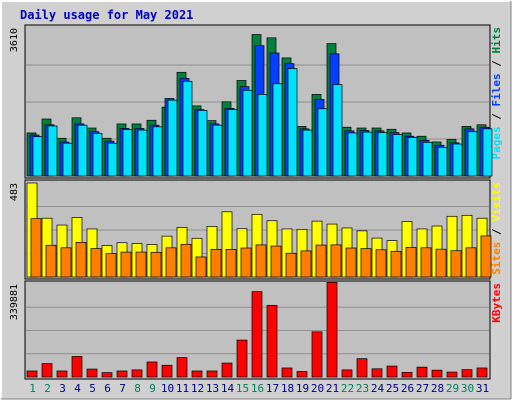 Image resolution: width=512 pixels, height=404 pixels. I want to click on day-label: 16, so click(257, 388).